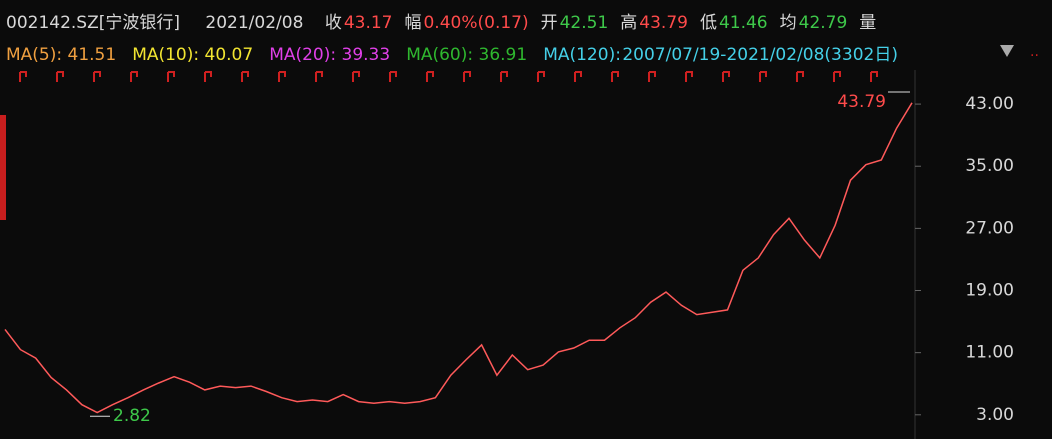 This screenshot has height=439, width=1052. I want to click on field-value: 41.46, so click(743, 23).